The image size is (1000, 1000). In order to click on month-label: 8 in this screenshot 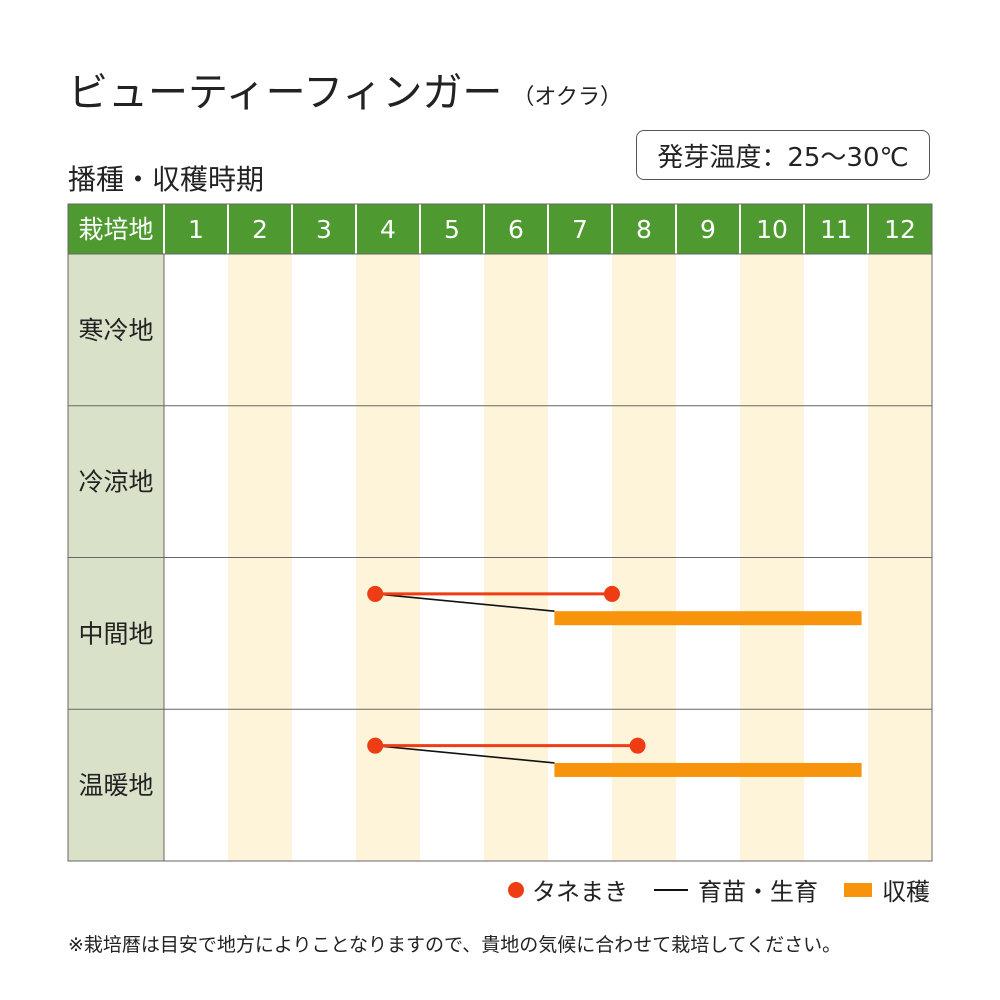, I will do `click(644, 229)`.